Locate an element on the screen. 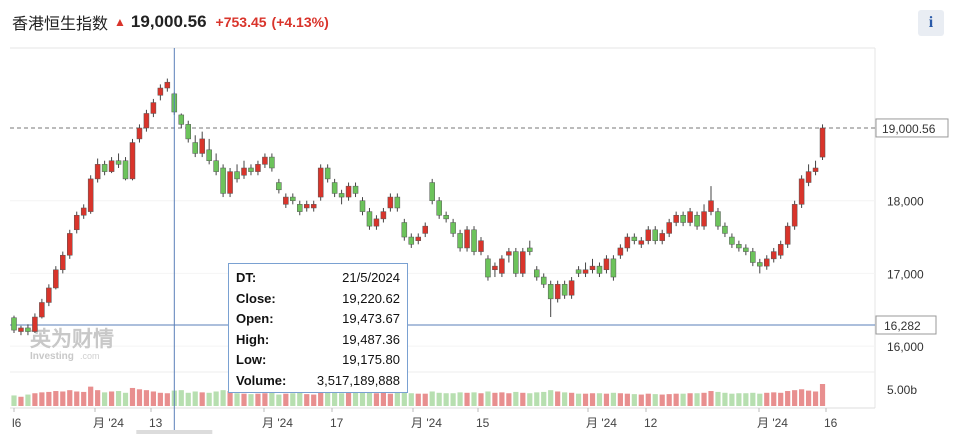 The image size is (960, 434). tooltip-value: 21/5/2024 is located at coordinates (371, 277).